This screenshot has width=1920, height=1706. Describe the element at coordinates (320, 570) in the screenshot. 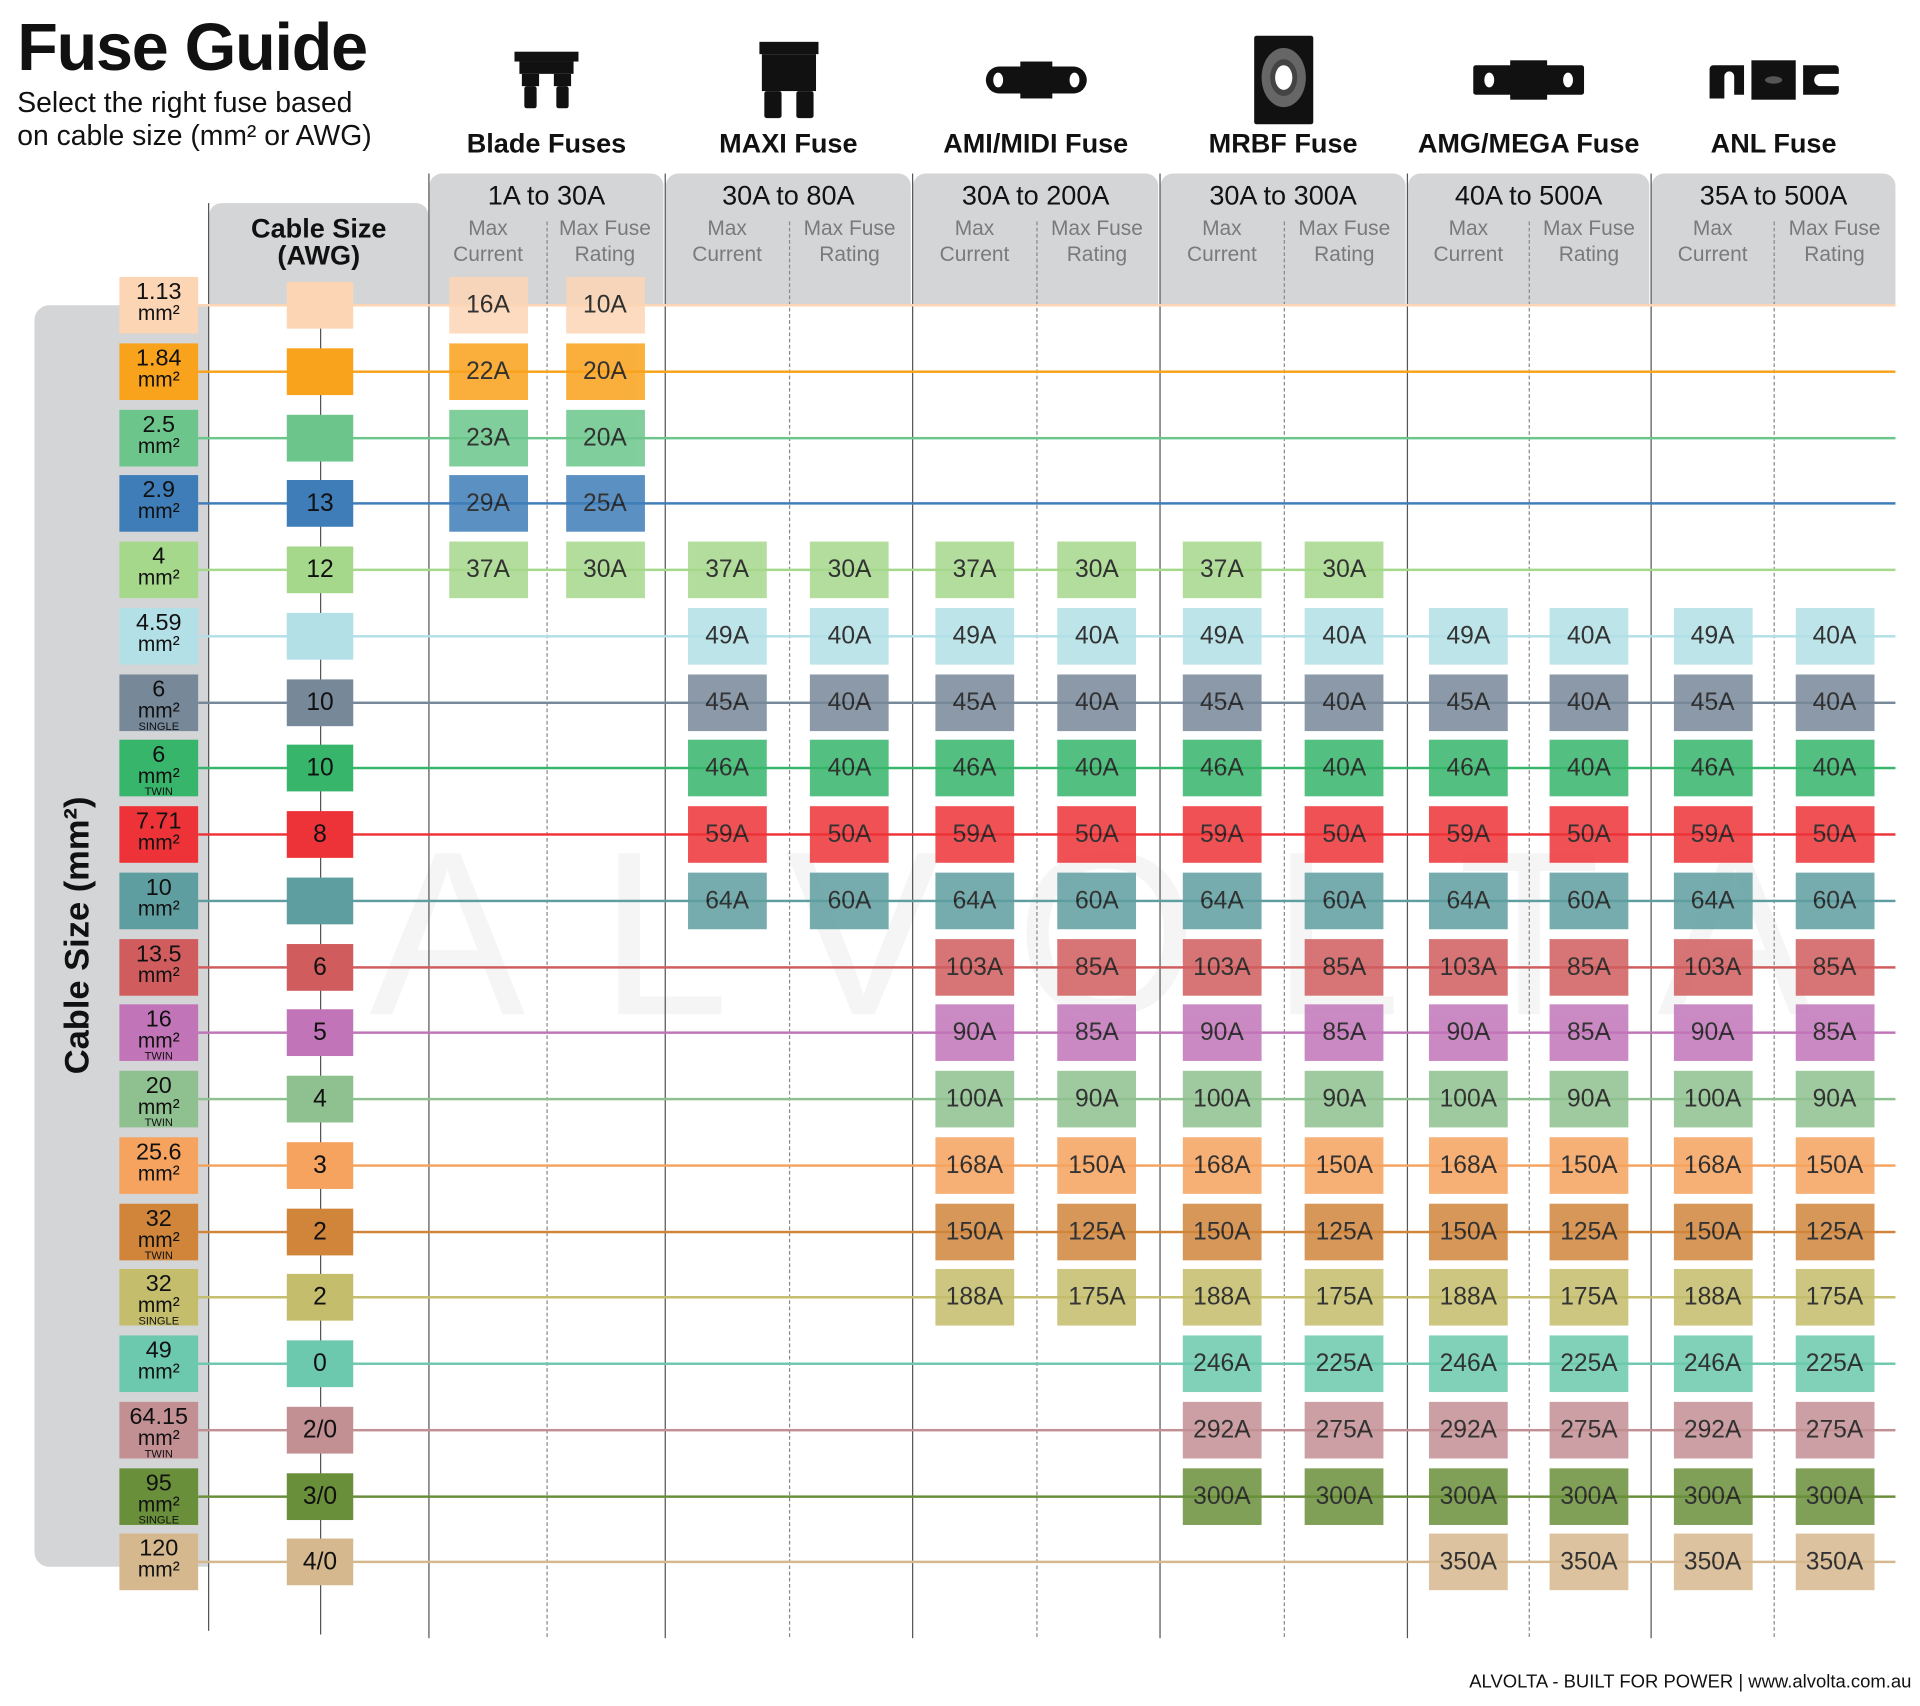

I see `awg-label: 12` at that location.